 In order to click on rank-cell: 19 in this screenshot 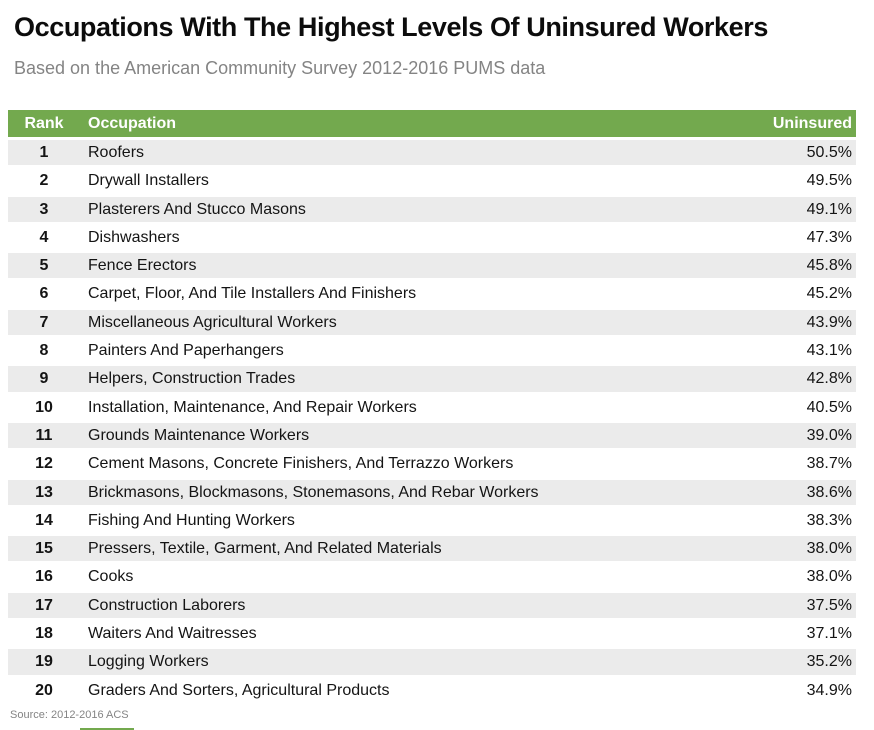, I will do `click(44, 662)`.